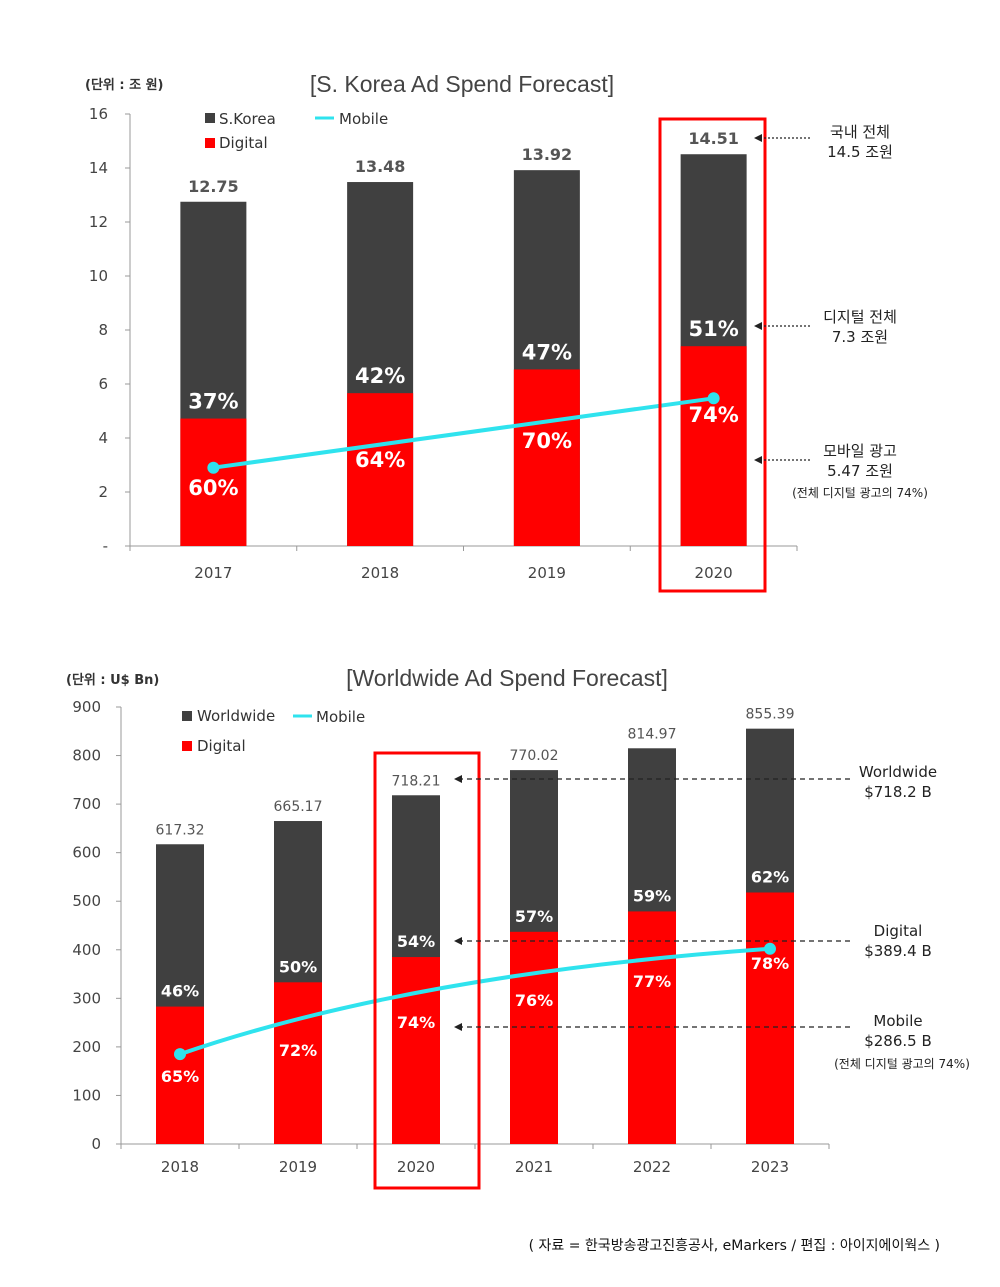  What do you see at coordinates (296, 131) in the screenshot?
I see `korea-legend: S.Korea Mobile Digital` at bounding box center [296, 131].